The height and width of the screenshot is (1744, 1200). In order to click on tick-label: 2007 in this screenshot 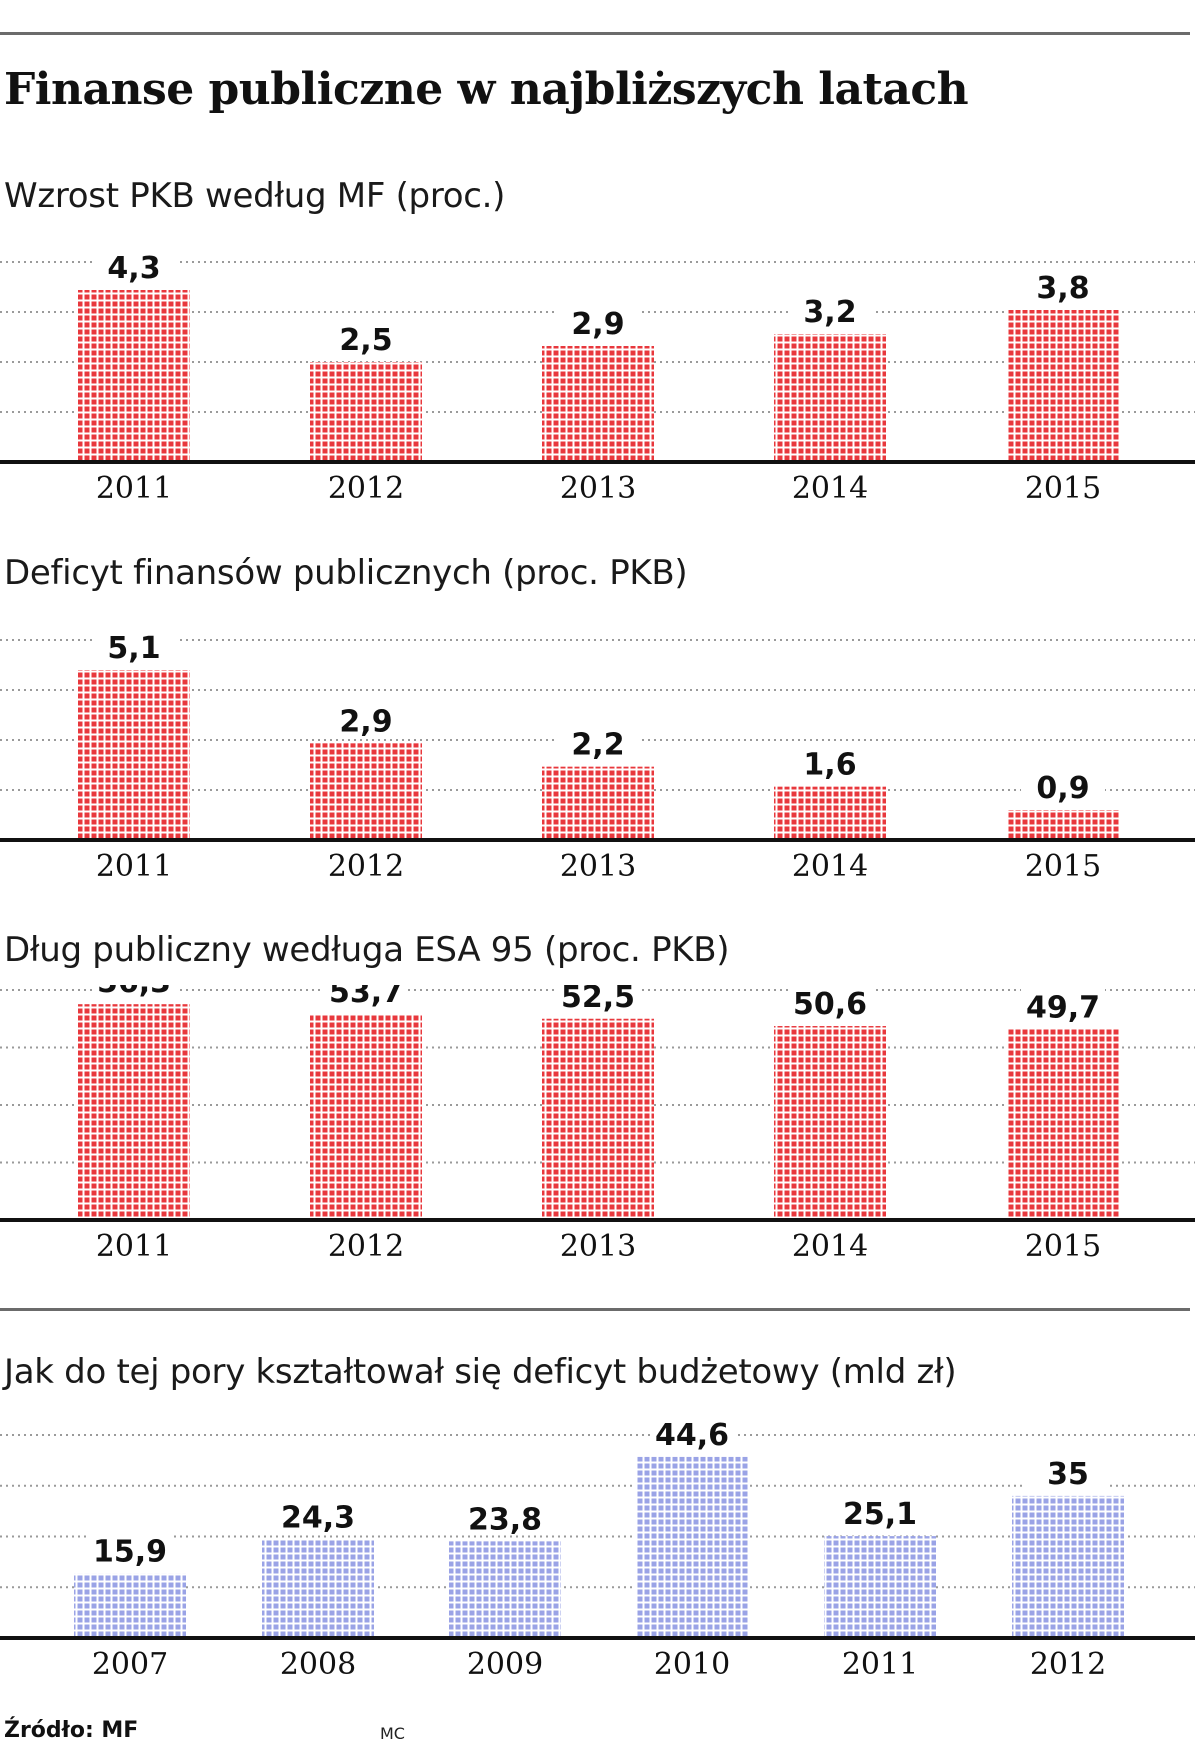, I will do `click(130, 1664)`.